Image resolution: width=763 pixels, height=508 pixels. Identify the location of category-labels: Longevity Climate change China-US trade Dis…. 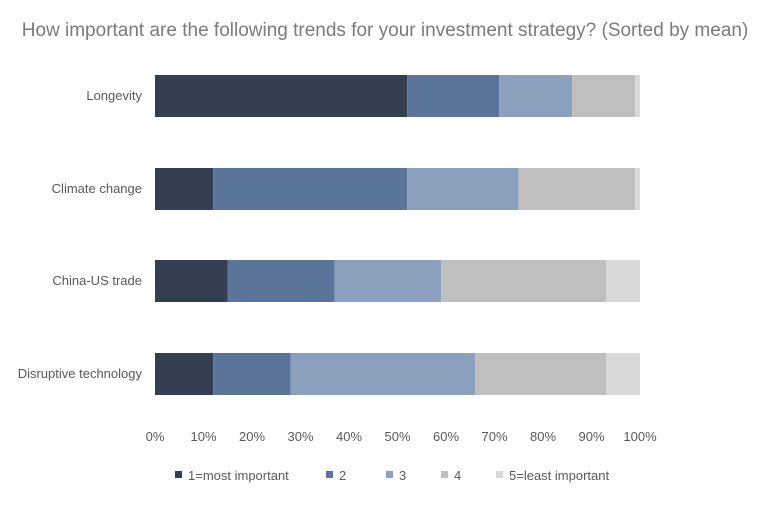
(80, 234).